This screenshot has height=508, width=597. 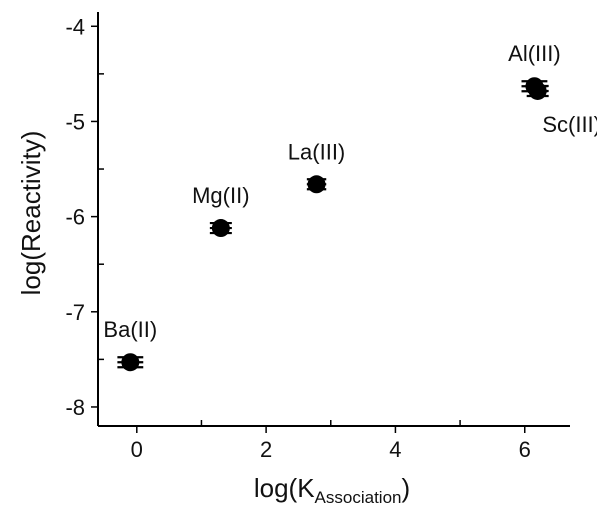 I want to click on y-tick-label: -6, so click(x=75, y=217).